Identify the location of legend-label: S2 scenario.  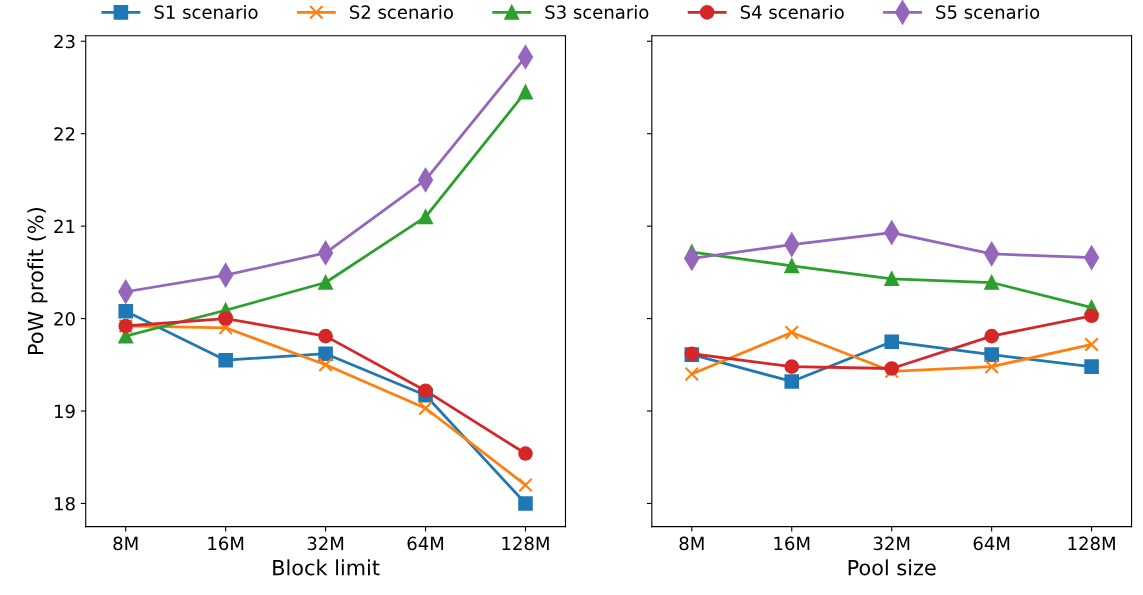
(401, 11).